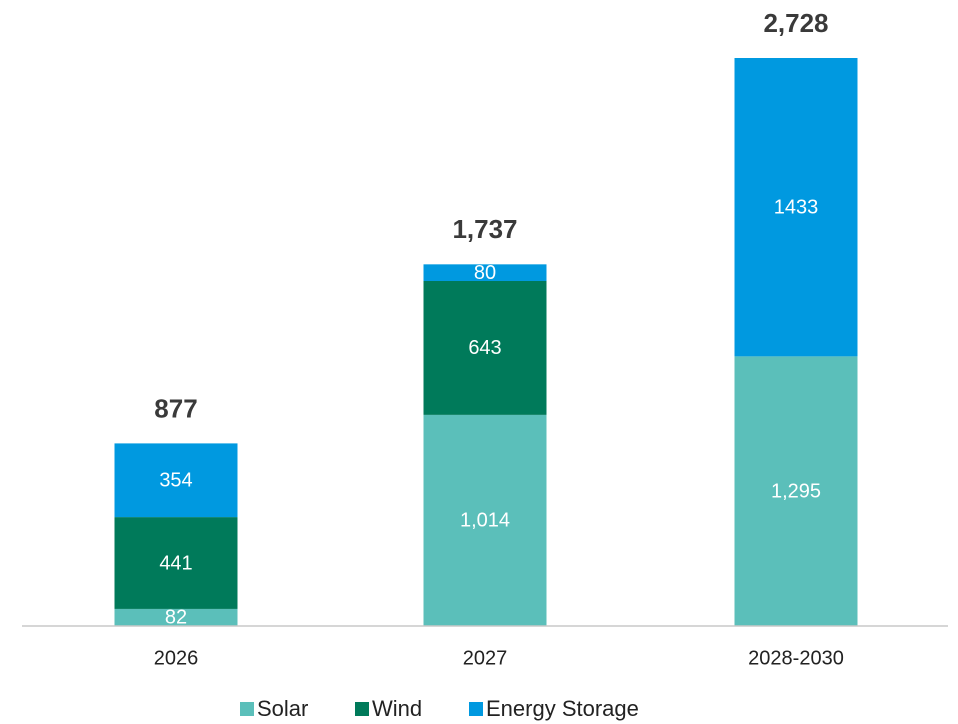 The height and width of the screenshot is (724, 958). Describe the element at coordinates (562, 708) in the screenshot. I see `legend-label: Energy Storage` at that location.